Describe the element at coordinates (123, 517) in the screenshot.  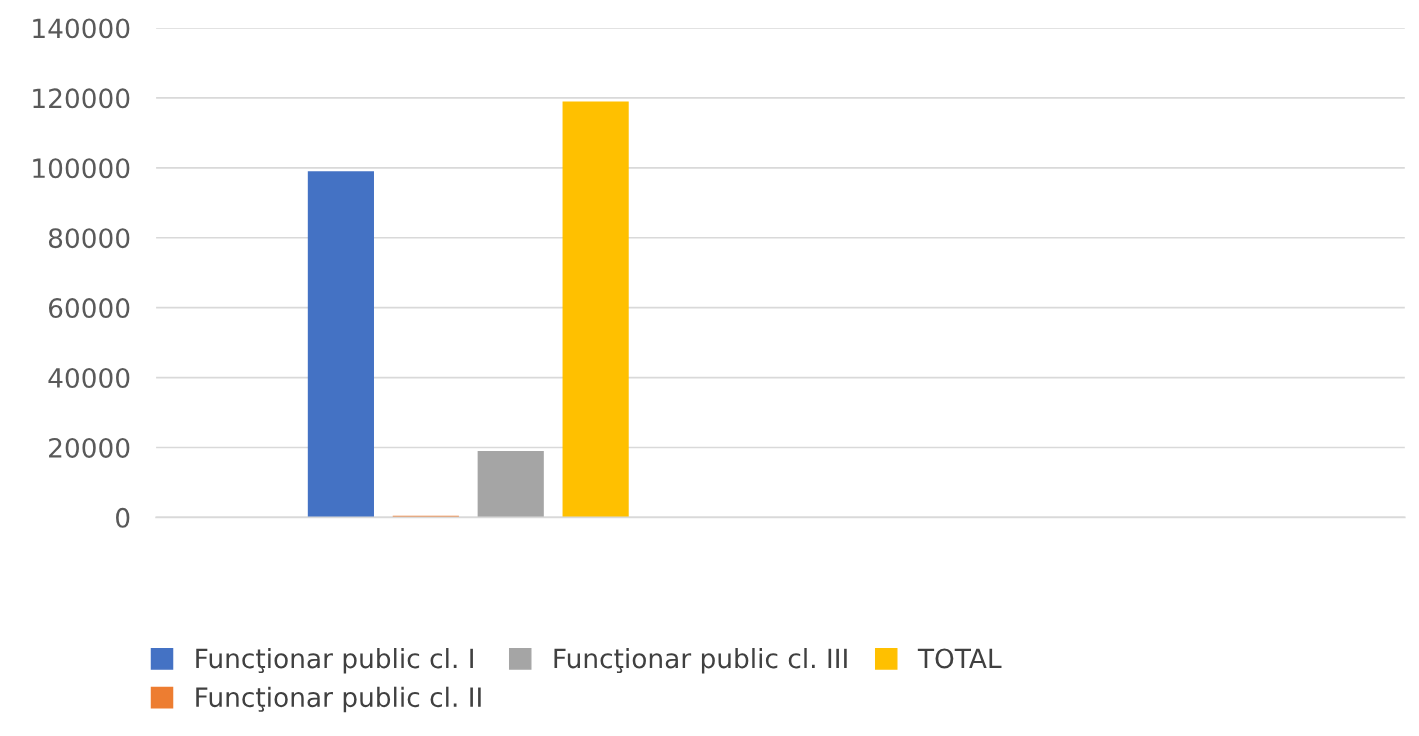
I see `y-tick-label: 0` at that location.